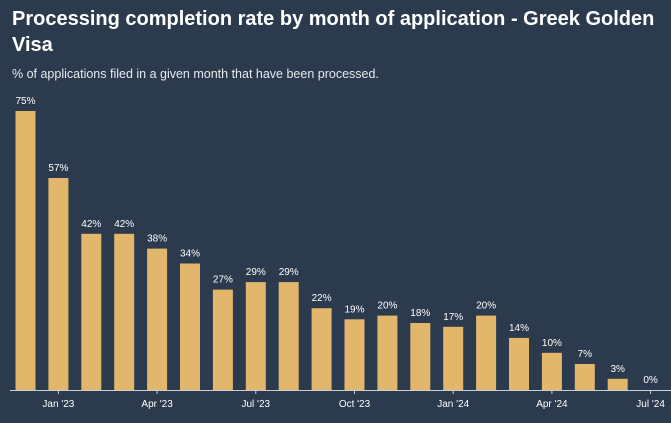 The image size is (671, 423). Describe the element at coordinates (585, 354) in the screenshot. I see `value-label-17: 7%` at that location.